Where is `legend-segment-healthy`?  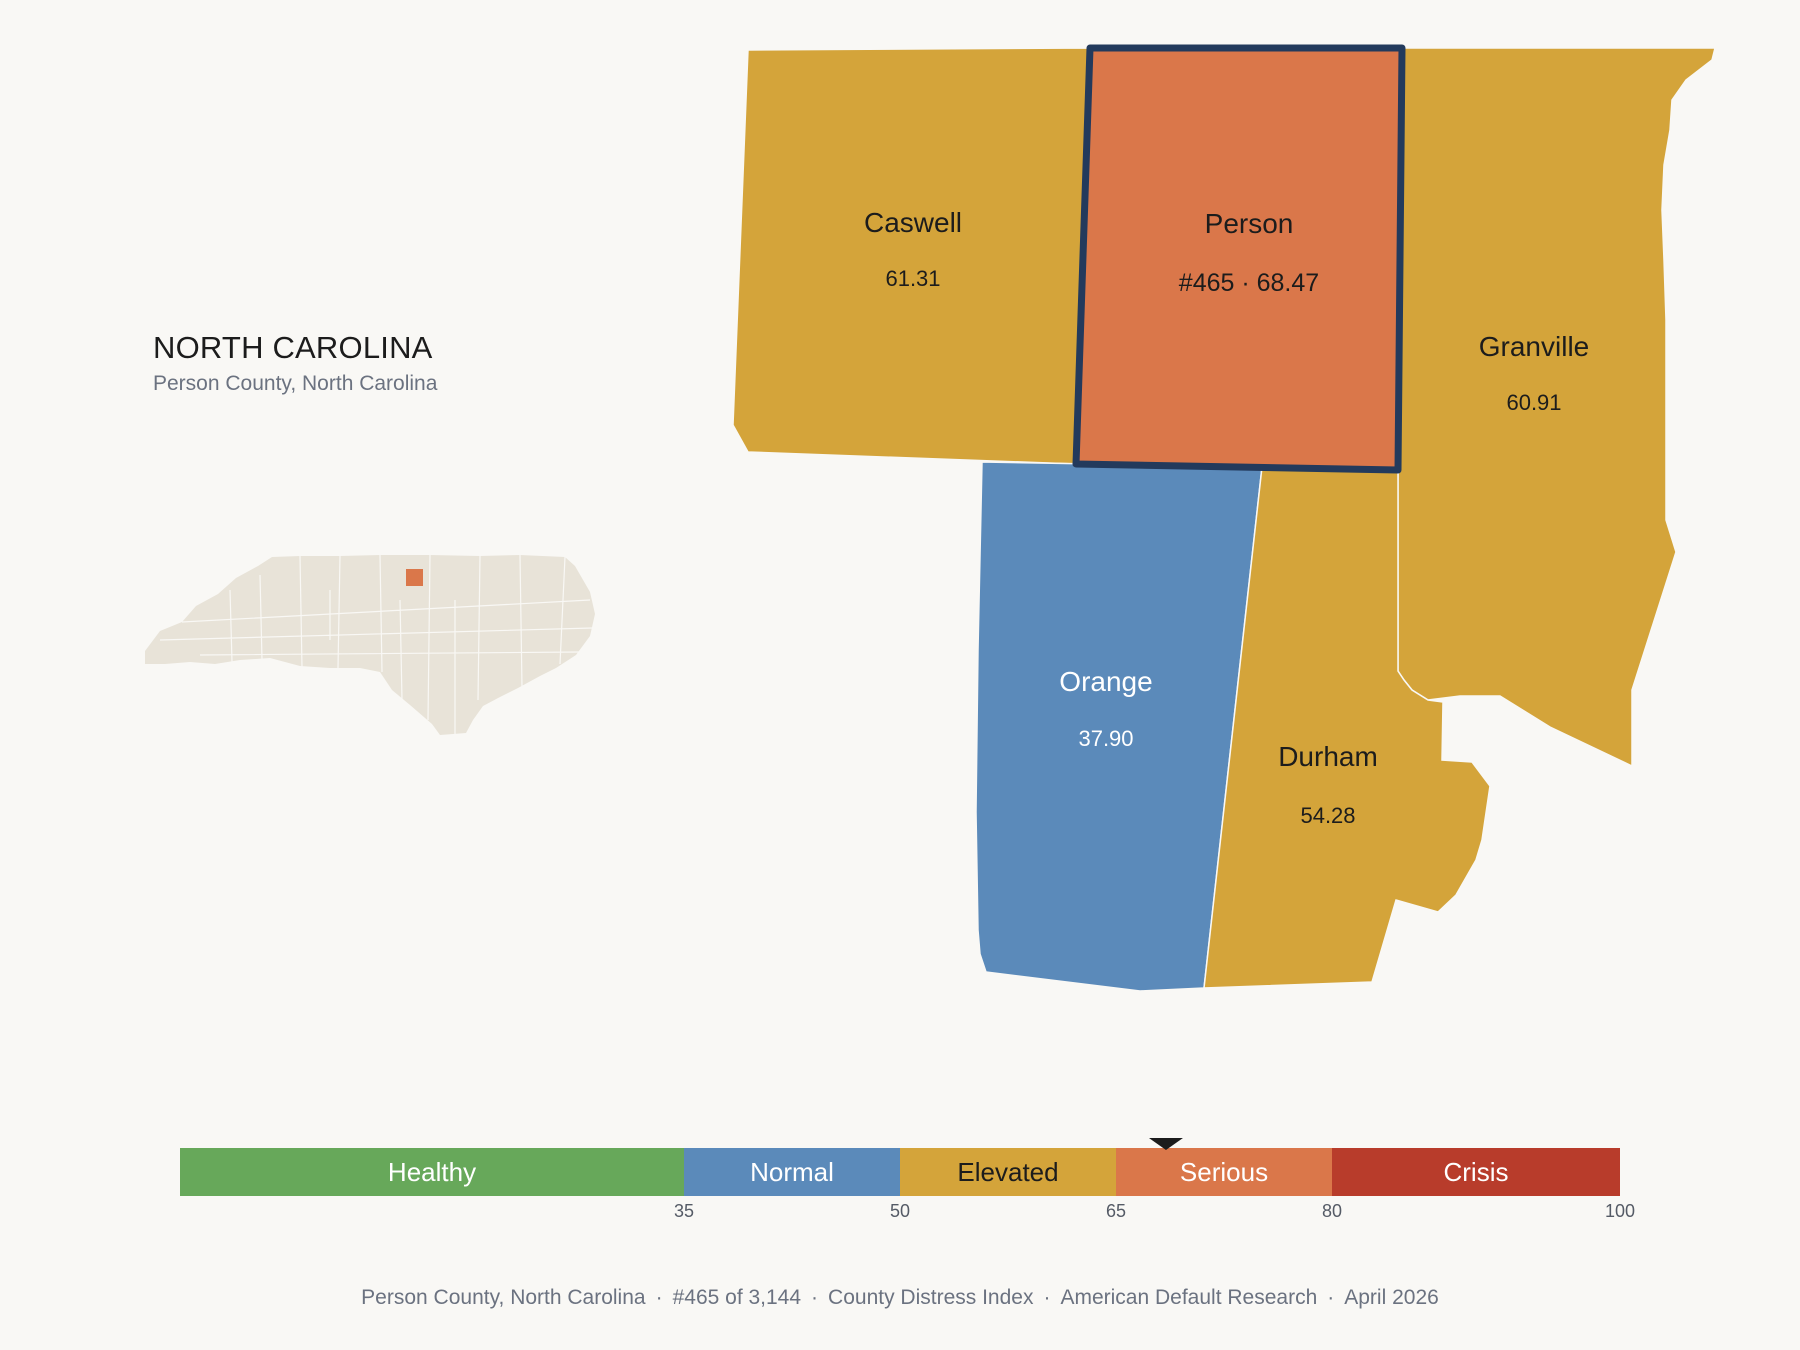
legend-segment-healthy is located at coordinates (432, 1172).